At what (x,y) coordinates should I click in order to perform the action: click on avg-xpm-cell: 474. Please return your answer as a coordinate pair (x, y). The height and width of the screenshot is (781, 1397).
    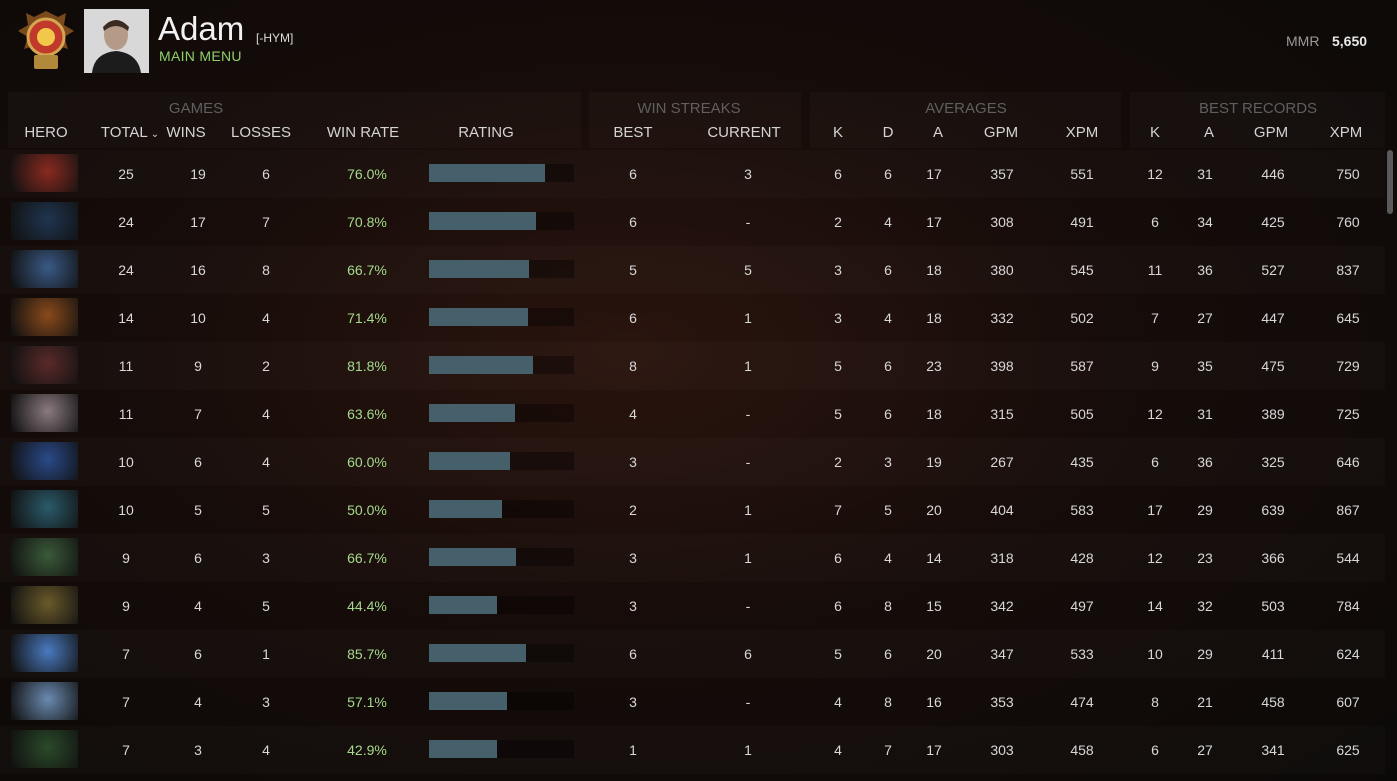
    Looking at the image, I should click on (1082, 702).